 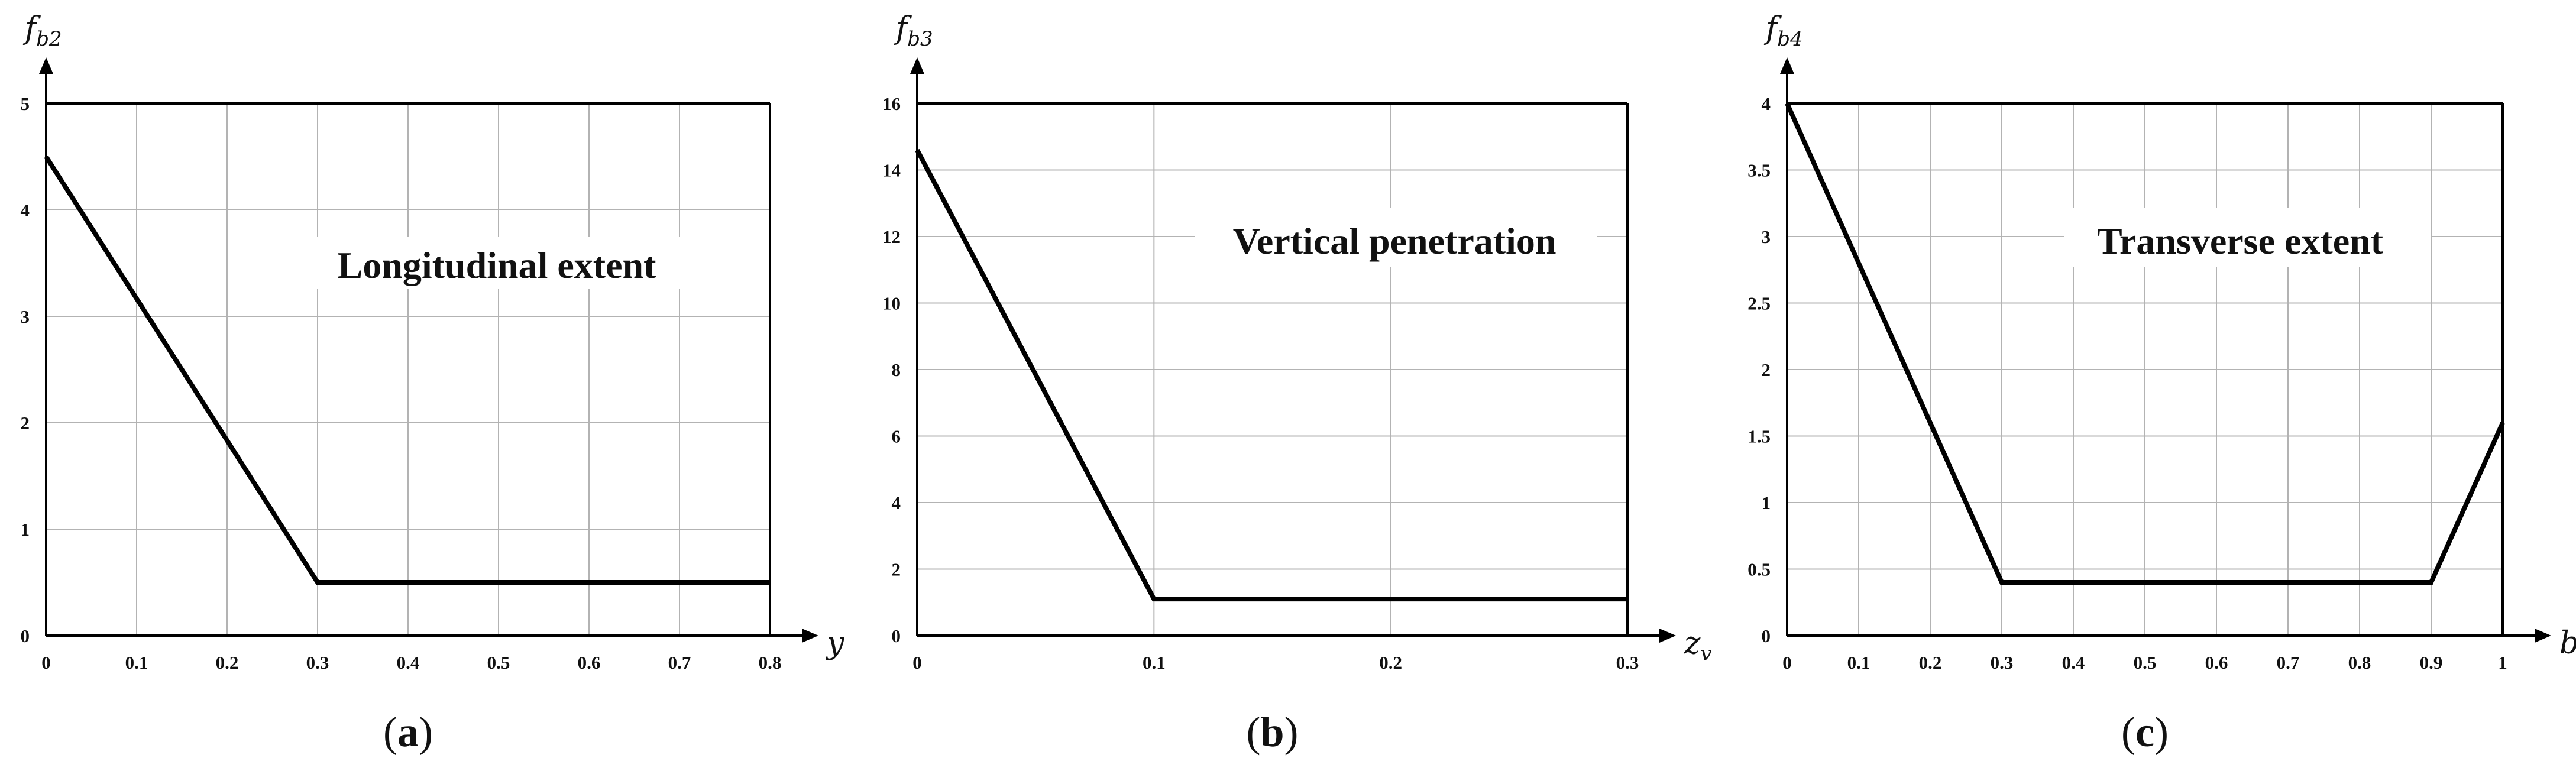 What do you see at coordinates (49, 39) in the screenshot?
I see `y-axis-label-sub: b2` at bounding box center [49, 39].